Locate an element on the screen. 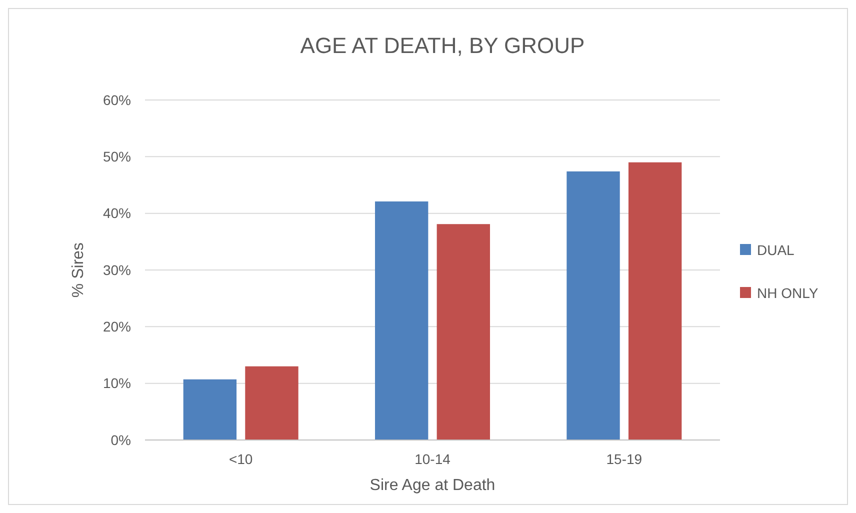 The width and height of the screenshot is (856, 513). x-tick-label: 10-14 is located at coordinates (432, 459).